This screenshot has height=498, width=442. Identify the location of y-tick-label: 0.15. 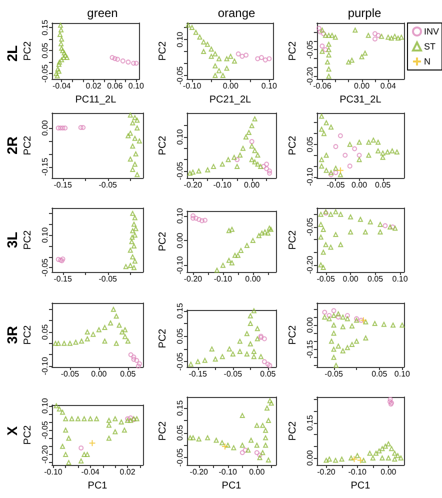
(45, 27).